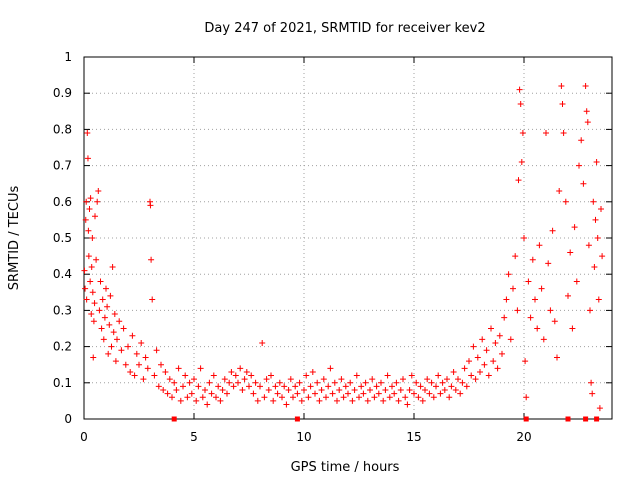 This screenshot has width=640, height=484. Describe the element at coordinates (62, 129) in the screenshot. I see `y-tick-label: 0.8` at that location.